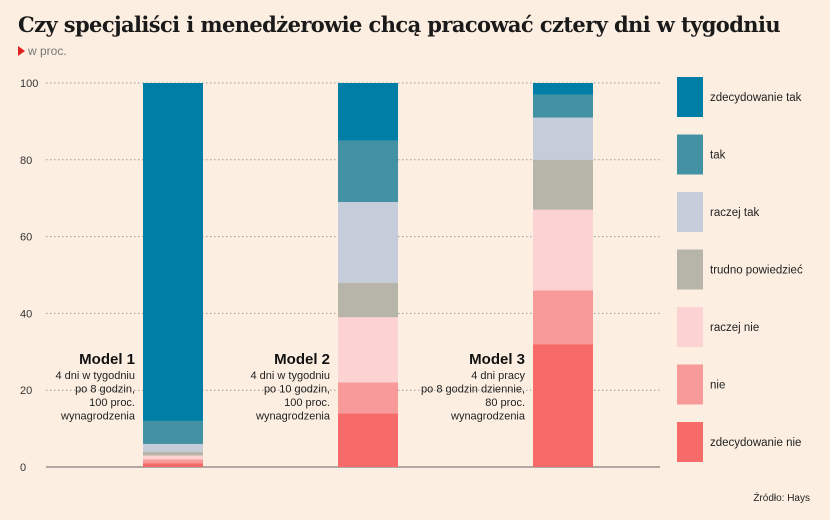 The height and width of the screenshot is (520, 830). I want to click on legend-label: nie, so click(717, 386).